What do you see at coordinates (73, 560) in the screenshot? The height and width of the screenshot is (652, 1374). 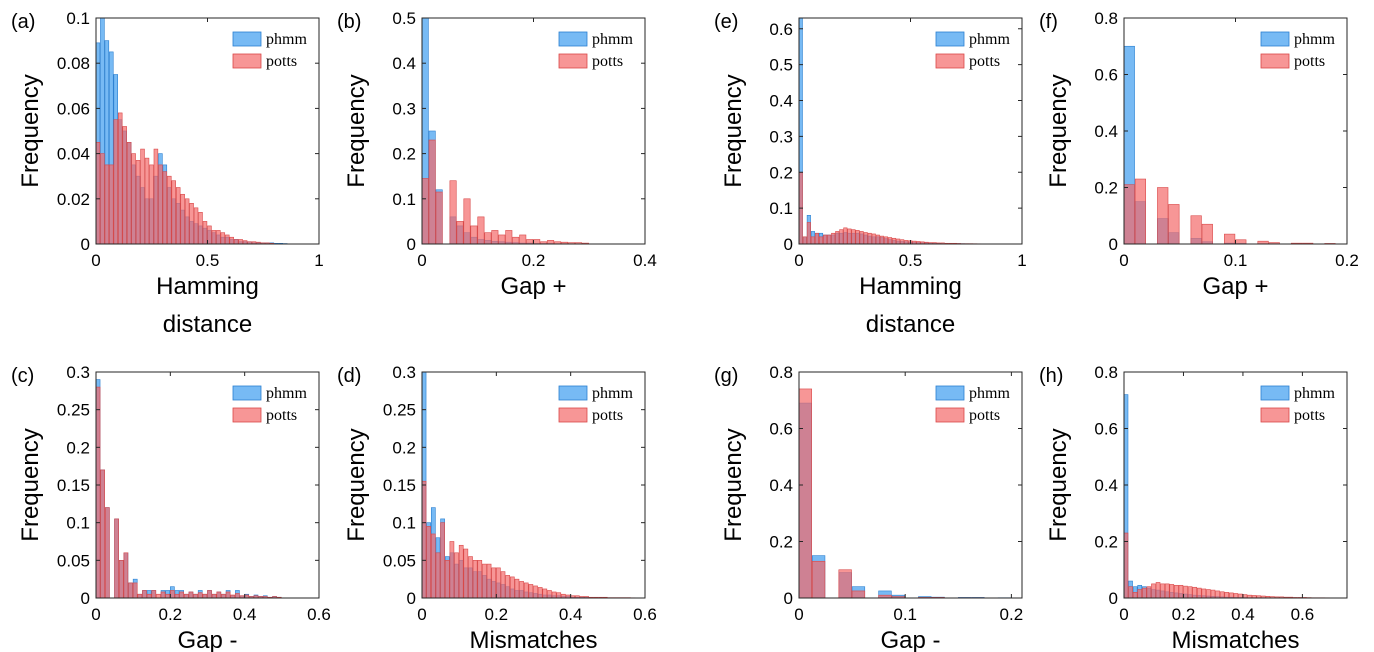 I see `y-tick-label: 0.05` at bounding box center [73, 560].